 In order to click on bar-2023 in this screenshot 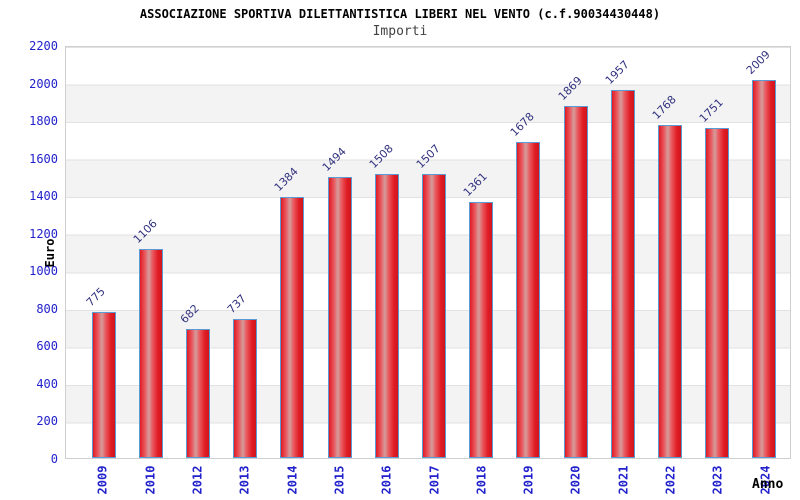, I will do `click(717, 293)`.